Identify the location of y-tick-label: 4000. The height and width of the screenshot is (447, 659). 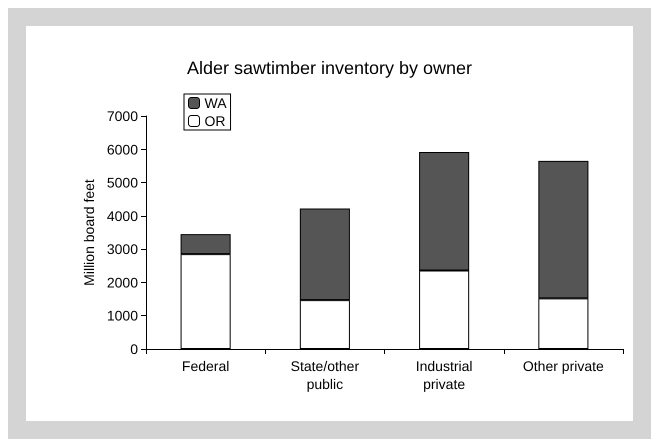
(122, 216).